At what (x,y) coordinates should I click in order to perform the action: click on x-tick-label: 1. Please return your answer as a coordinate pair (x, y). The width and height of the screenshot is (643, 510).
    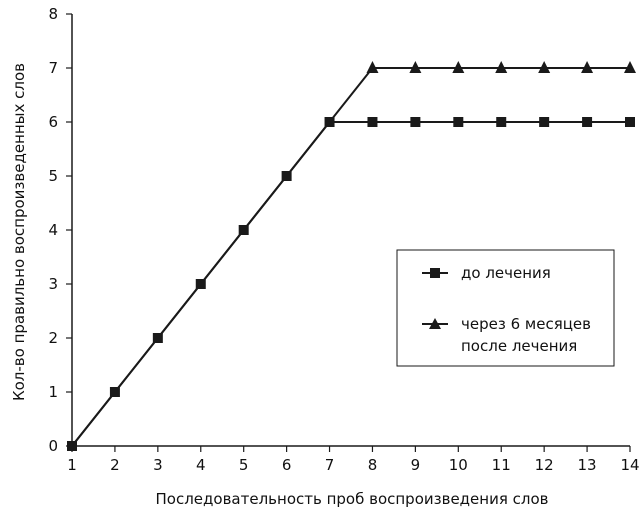
    Looking at the image, I should click on (72, 465).